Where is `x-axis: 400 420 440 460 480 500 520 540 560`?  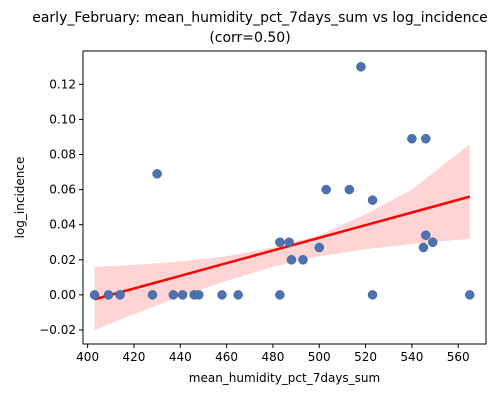
x-axis: 400 420 440 460 480 500 520 540 560 is located at coordinates (273, 354).